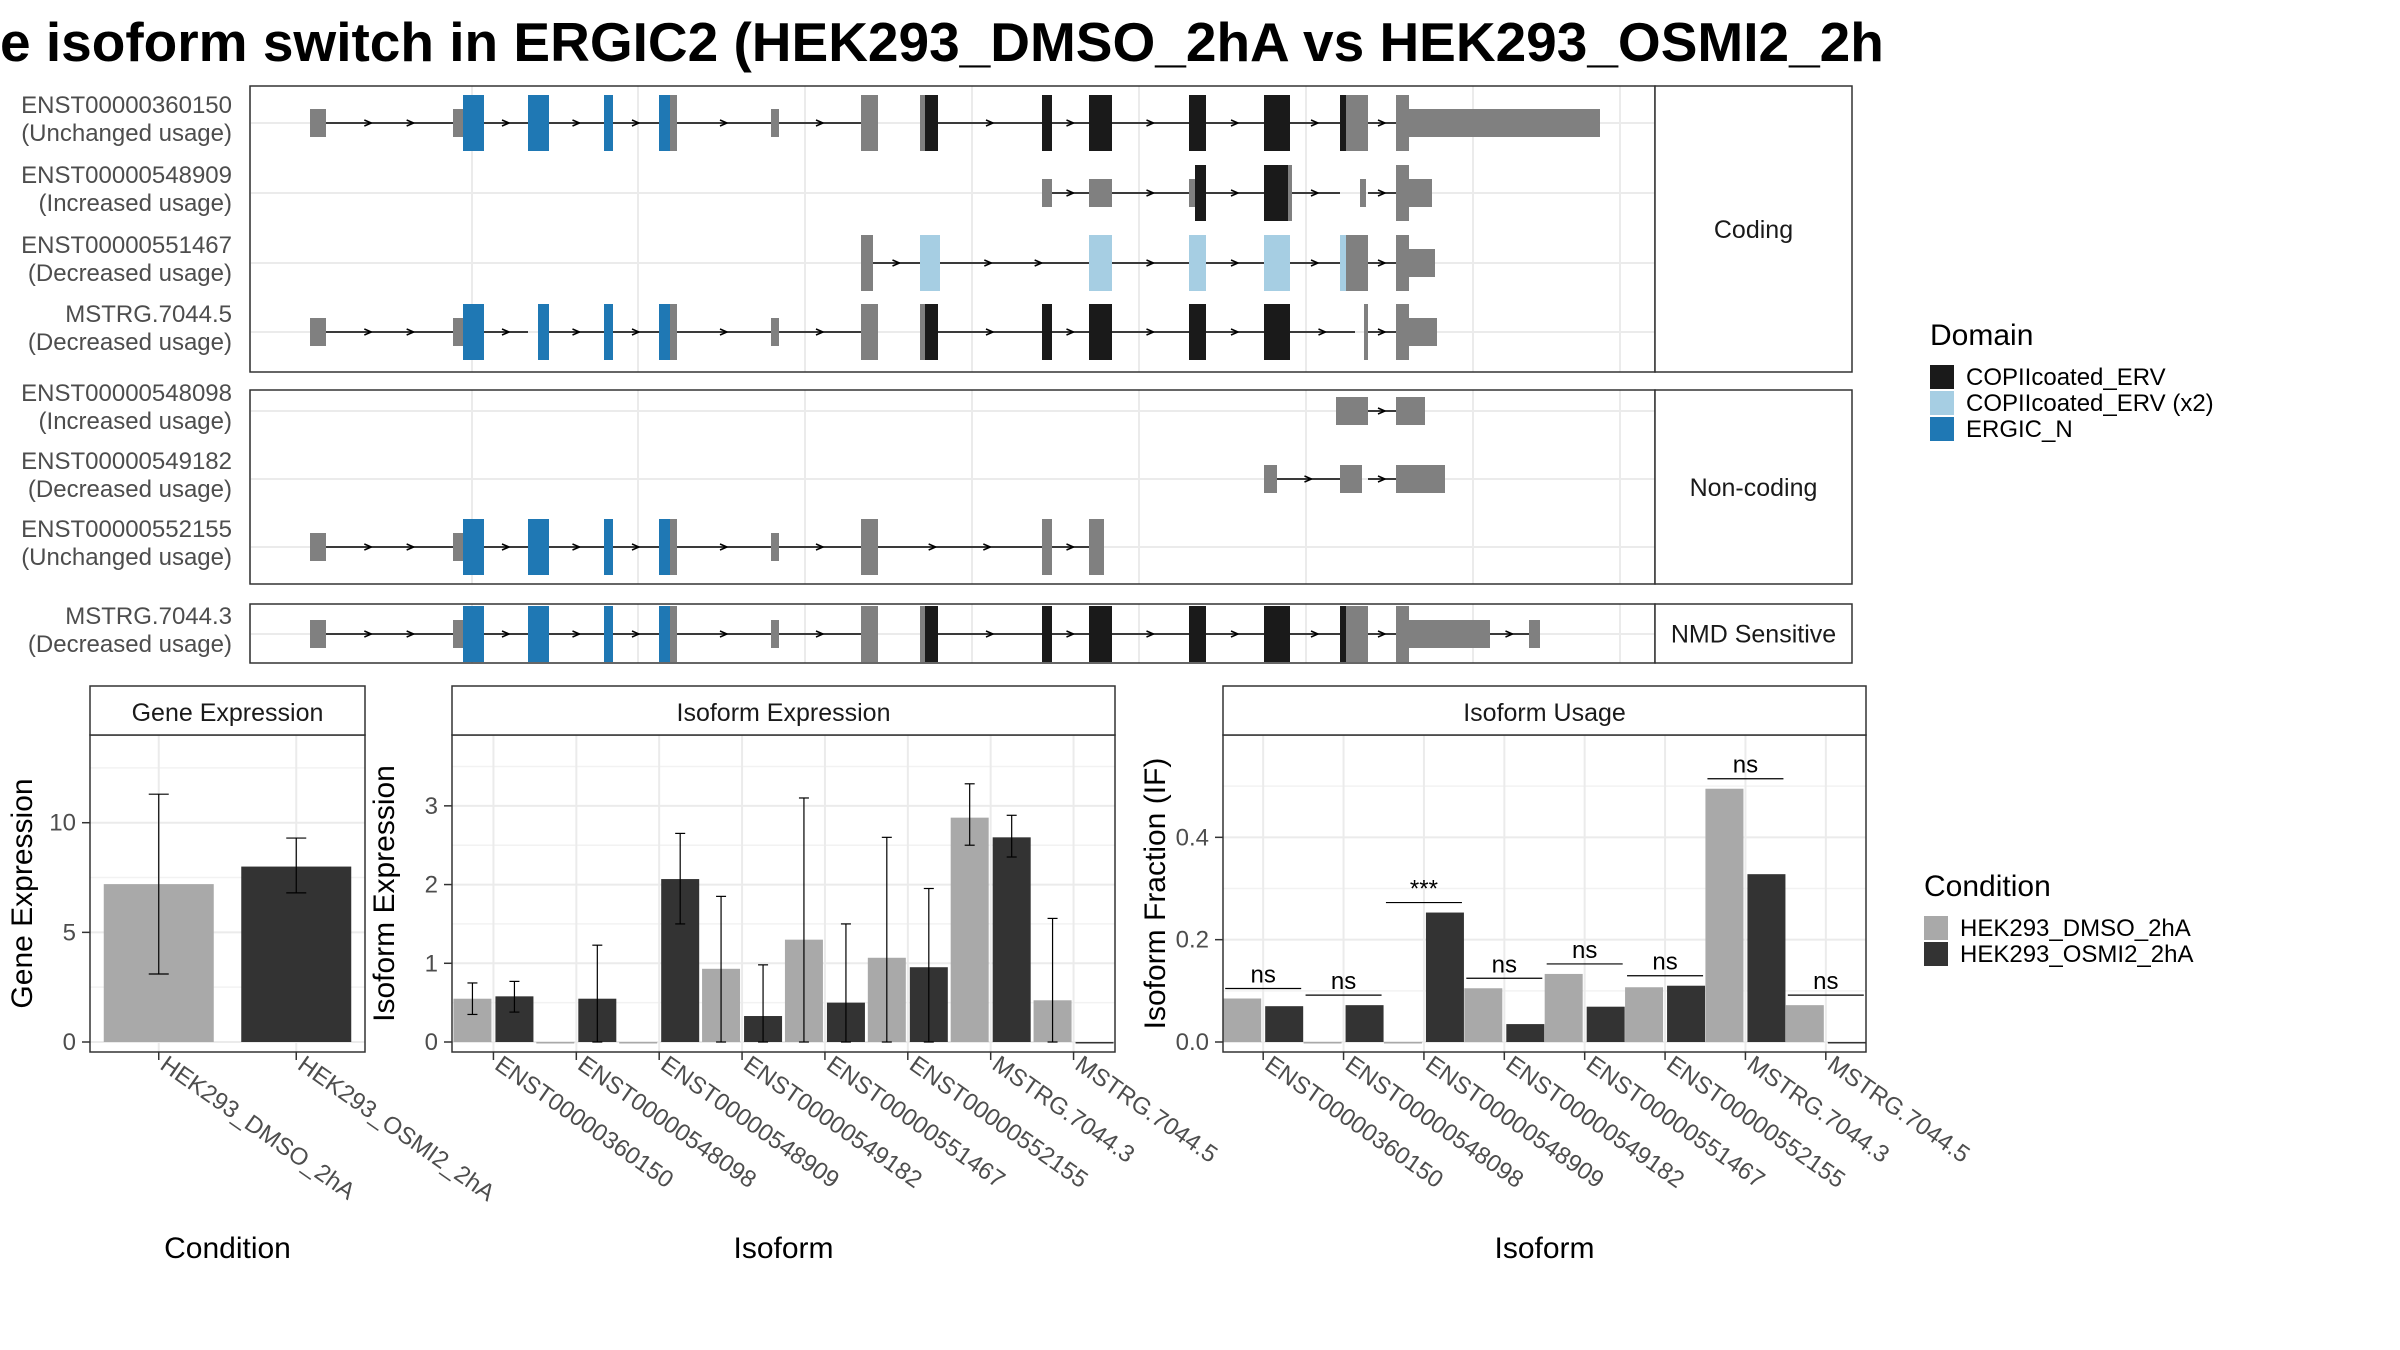  I want to click on significance-label: ***, so click(1424, 889).